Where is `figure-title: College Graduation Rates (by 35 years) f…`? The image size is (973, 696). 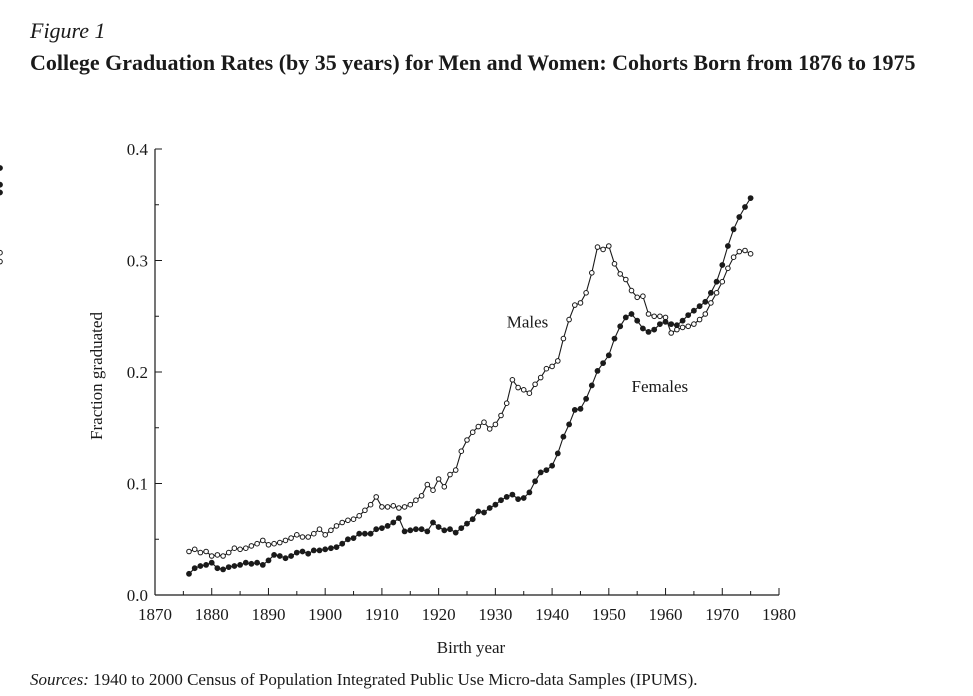
figure-title: College Graduation Rates (by 35 years) f… is located at coordinates (473, 62).